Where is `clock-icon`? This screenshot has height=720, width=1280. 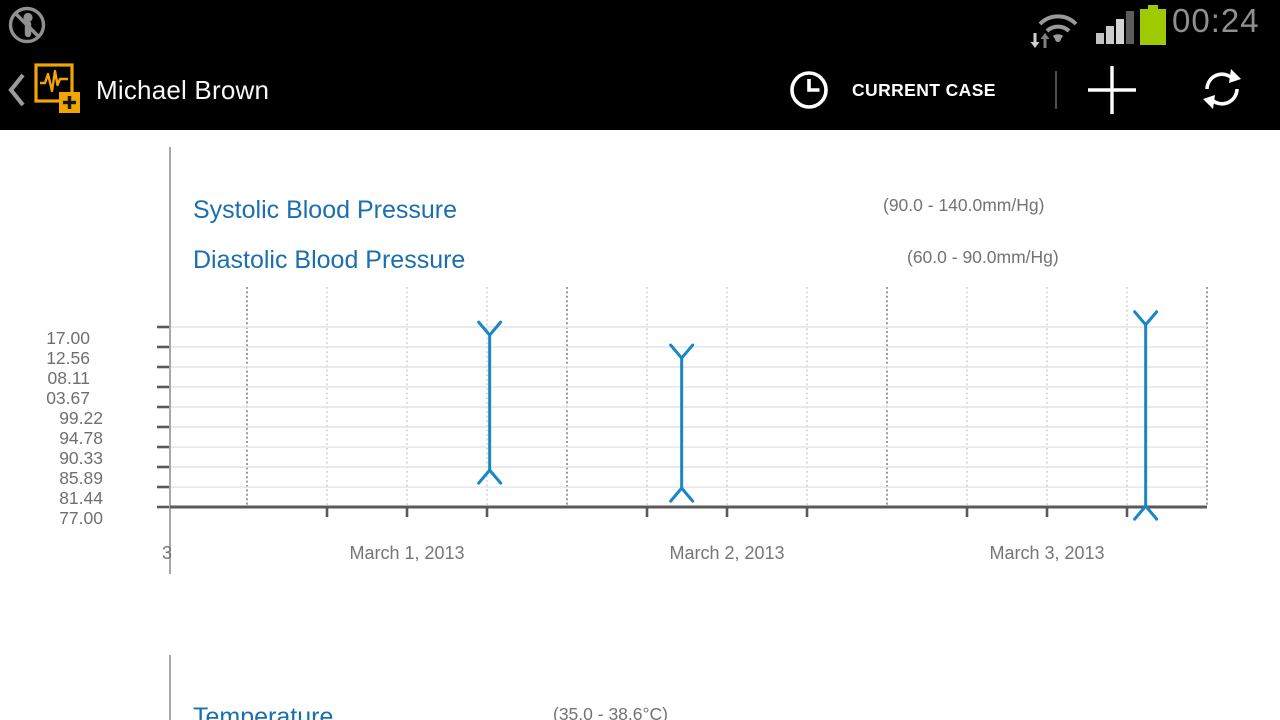
clock-icon is located at coordinates (809, 90).